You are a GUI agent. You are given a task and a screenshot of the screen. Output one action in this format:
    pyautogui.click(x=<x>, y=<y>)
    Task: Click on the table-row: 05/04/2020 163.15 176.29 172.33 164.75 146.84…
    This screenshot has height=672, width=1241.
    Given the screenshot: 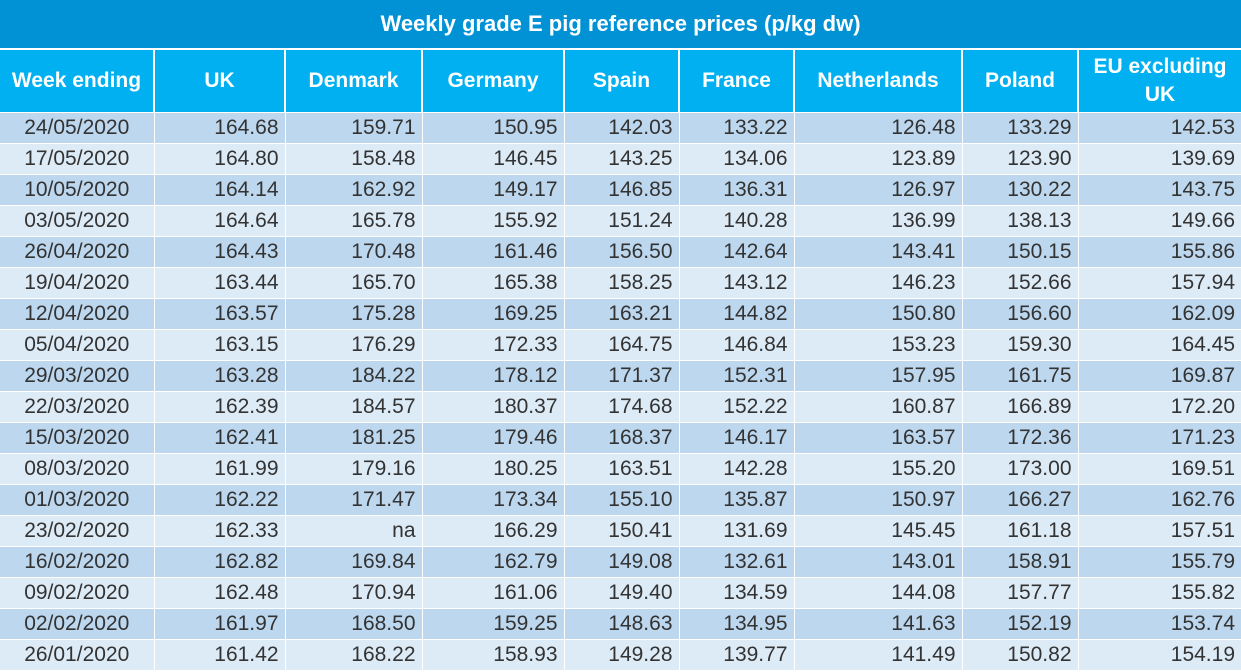 What is the action you would take?
    pyautogui.click(x=620, y=344)
    